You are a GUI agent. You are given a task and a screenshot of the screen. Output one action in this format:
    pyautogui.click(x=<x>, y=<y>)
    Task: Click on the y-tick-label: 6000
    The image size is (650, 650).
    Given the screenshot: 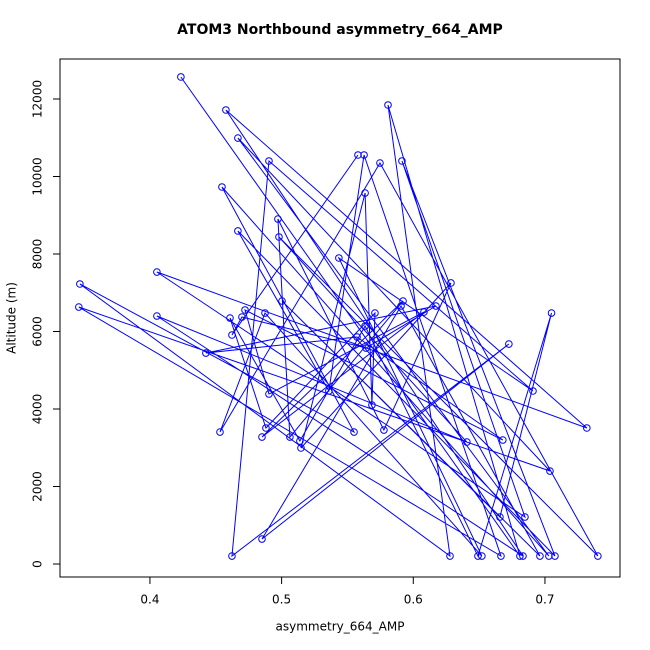 What is the action you would take?
    pyautogui.click(x=38, y=331)
    